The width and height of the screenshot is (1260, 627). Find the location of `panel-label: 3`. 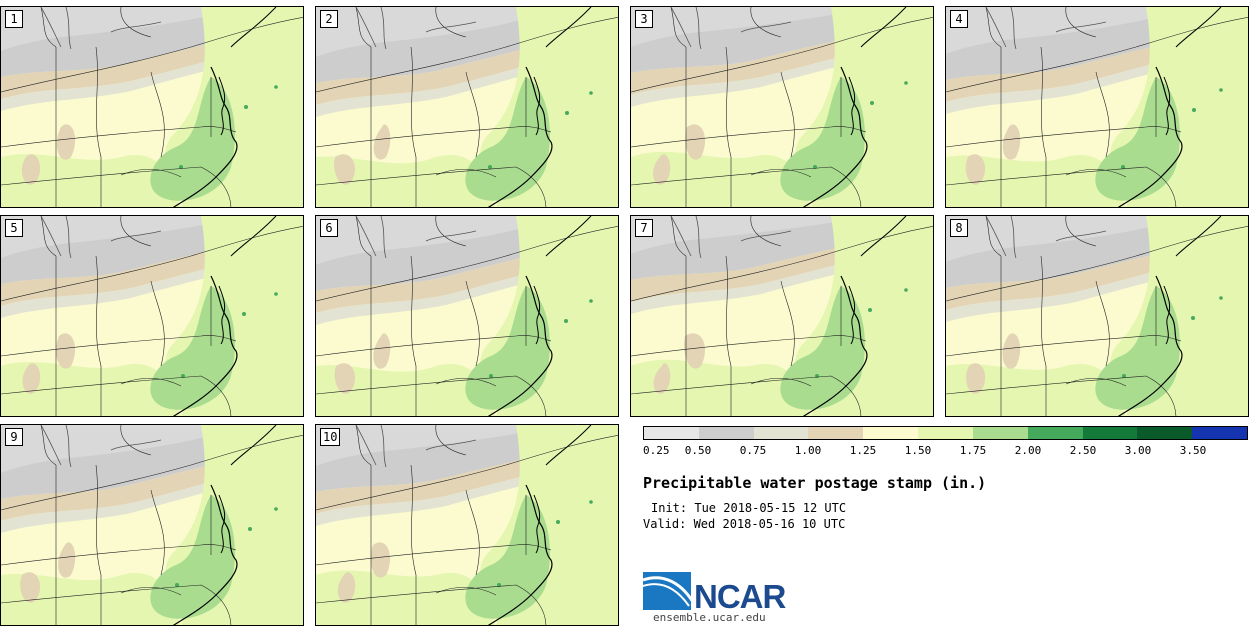

panel-label: 3 is located at coordinates (644, 19).